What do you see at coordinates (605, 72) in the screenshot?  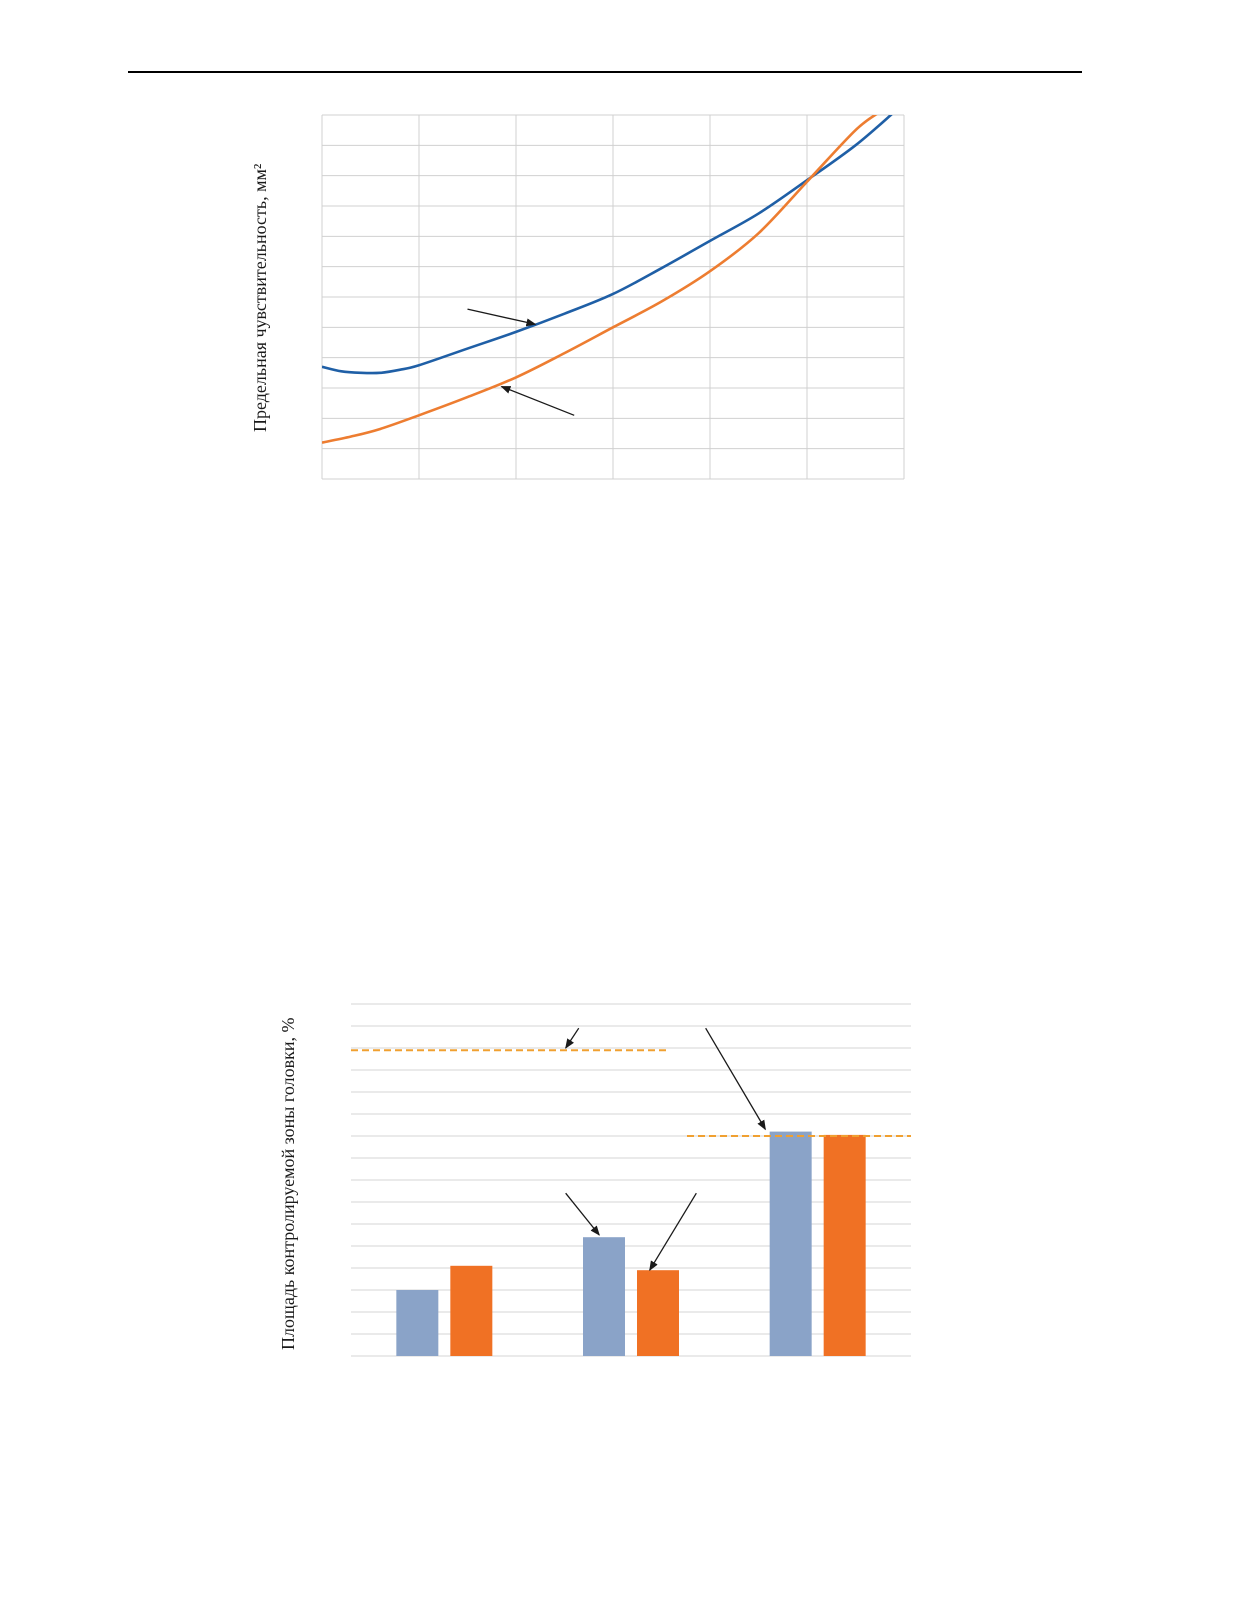 I see `page-header-rule` at bounding box center [605, 72].